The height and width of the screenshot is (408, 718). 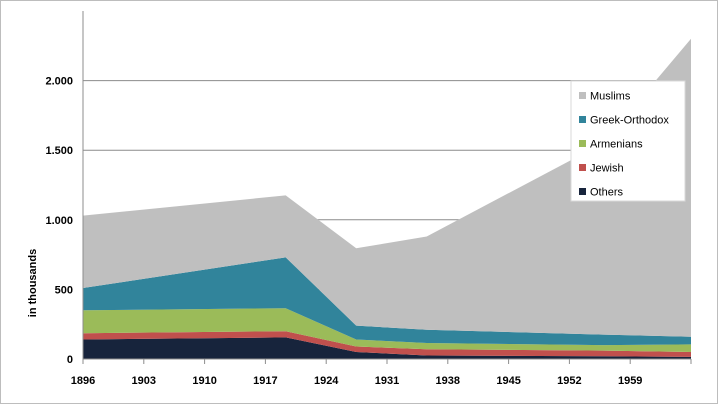 What do you see at coordinates (265, 381) in the screenshot?
I see `x-tick-label: 1917` at bounding box center [265, 381].